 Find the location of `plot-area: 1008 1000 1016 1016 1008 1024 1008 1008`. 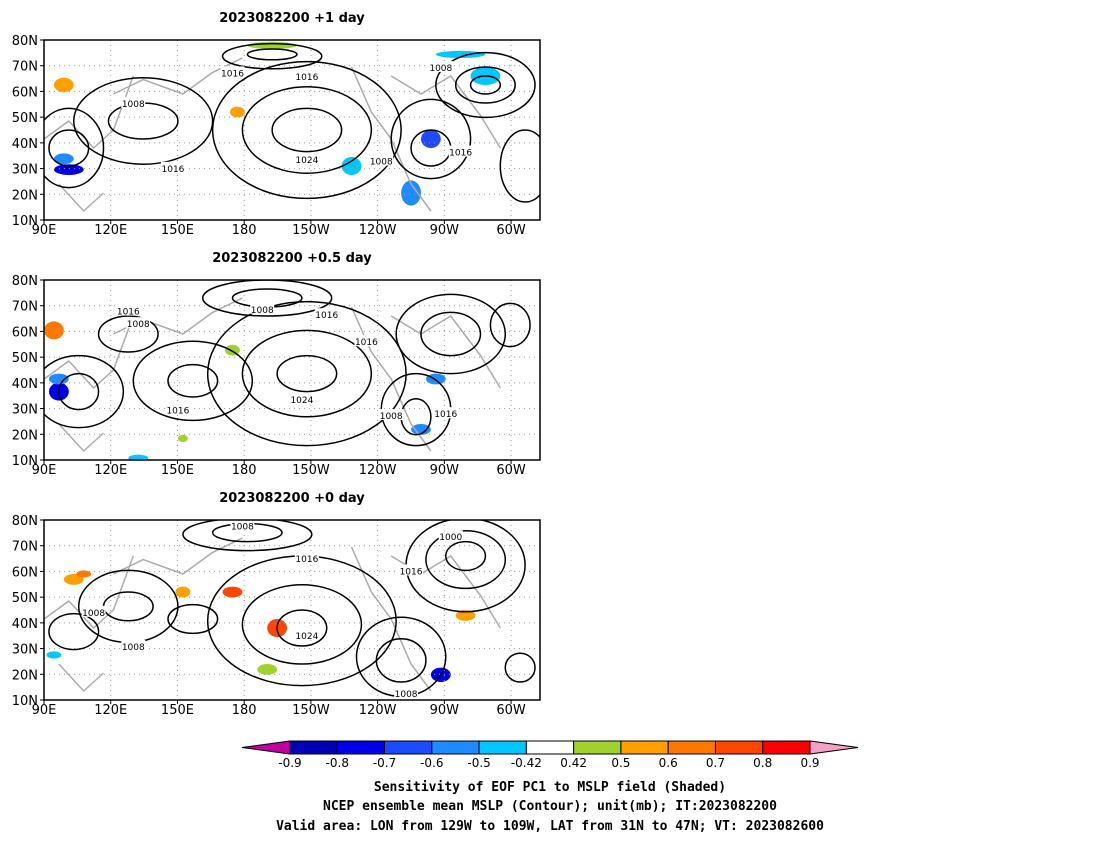

plot-area: 1008 1000 1016 1016 1008 1024 1008 1008 is located at coordinates (292, 610).